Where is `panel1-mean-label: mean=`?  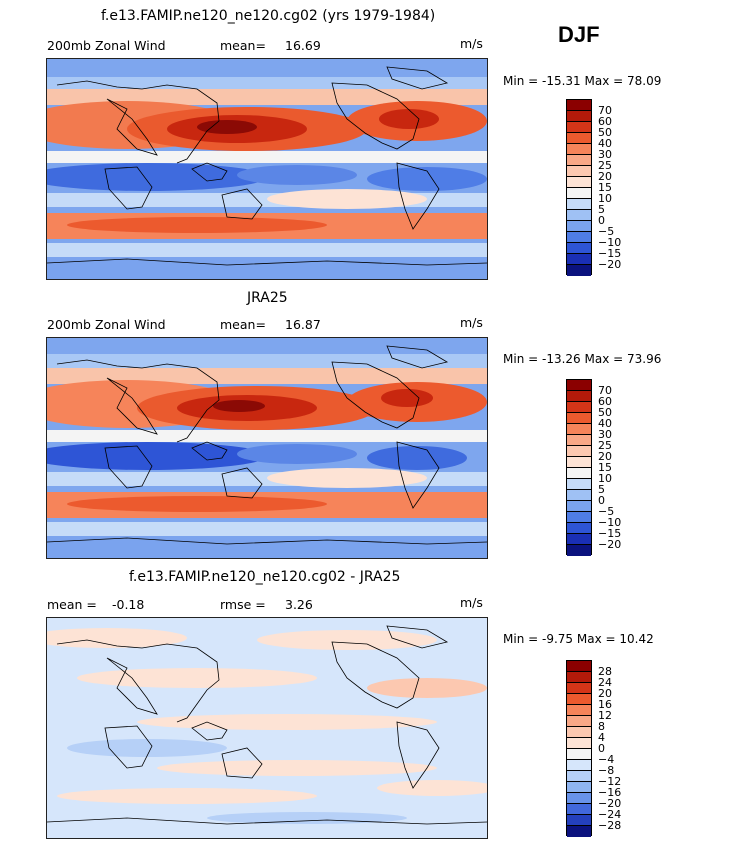
panel1-mean-label: mean= is located at coordinates (243, 45).